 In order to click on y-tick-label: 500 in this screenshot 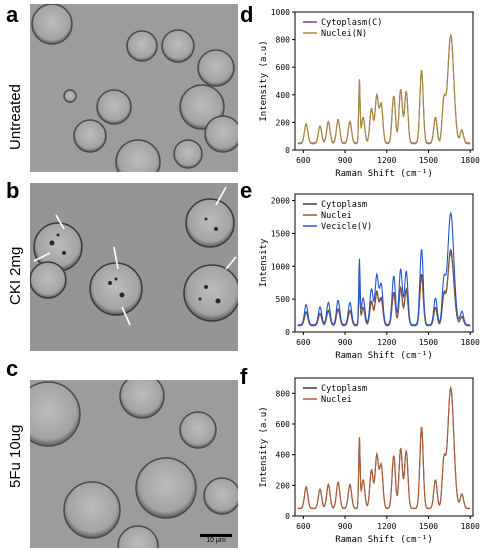, I will do `click(283, 299)`.